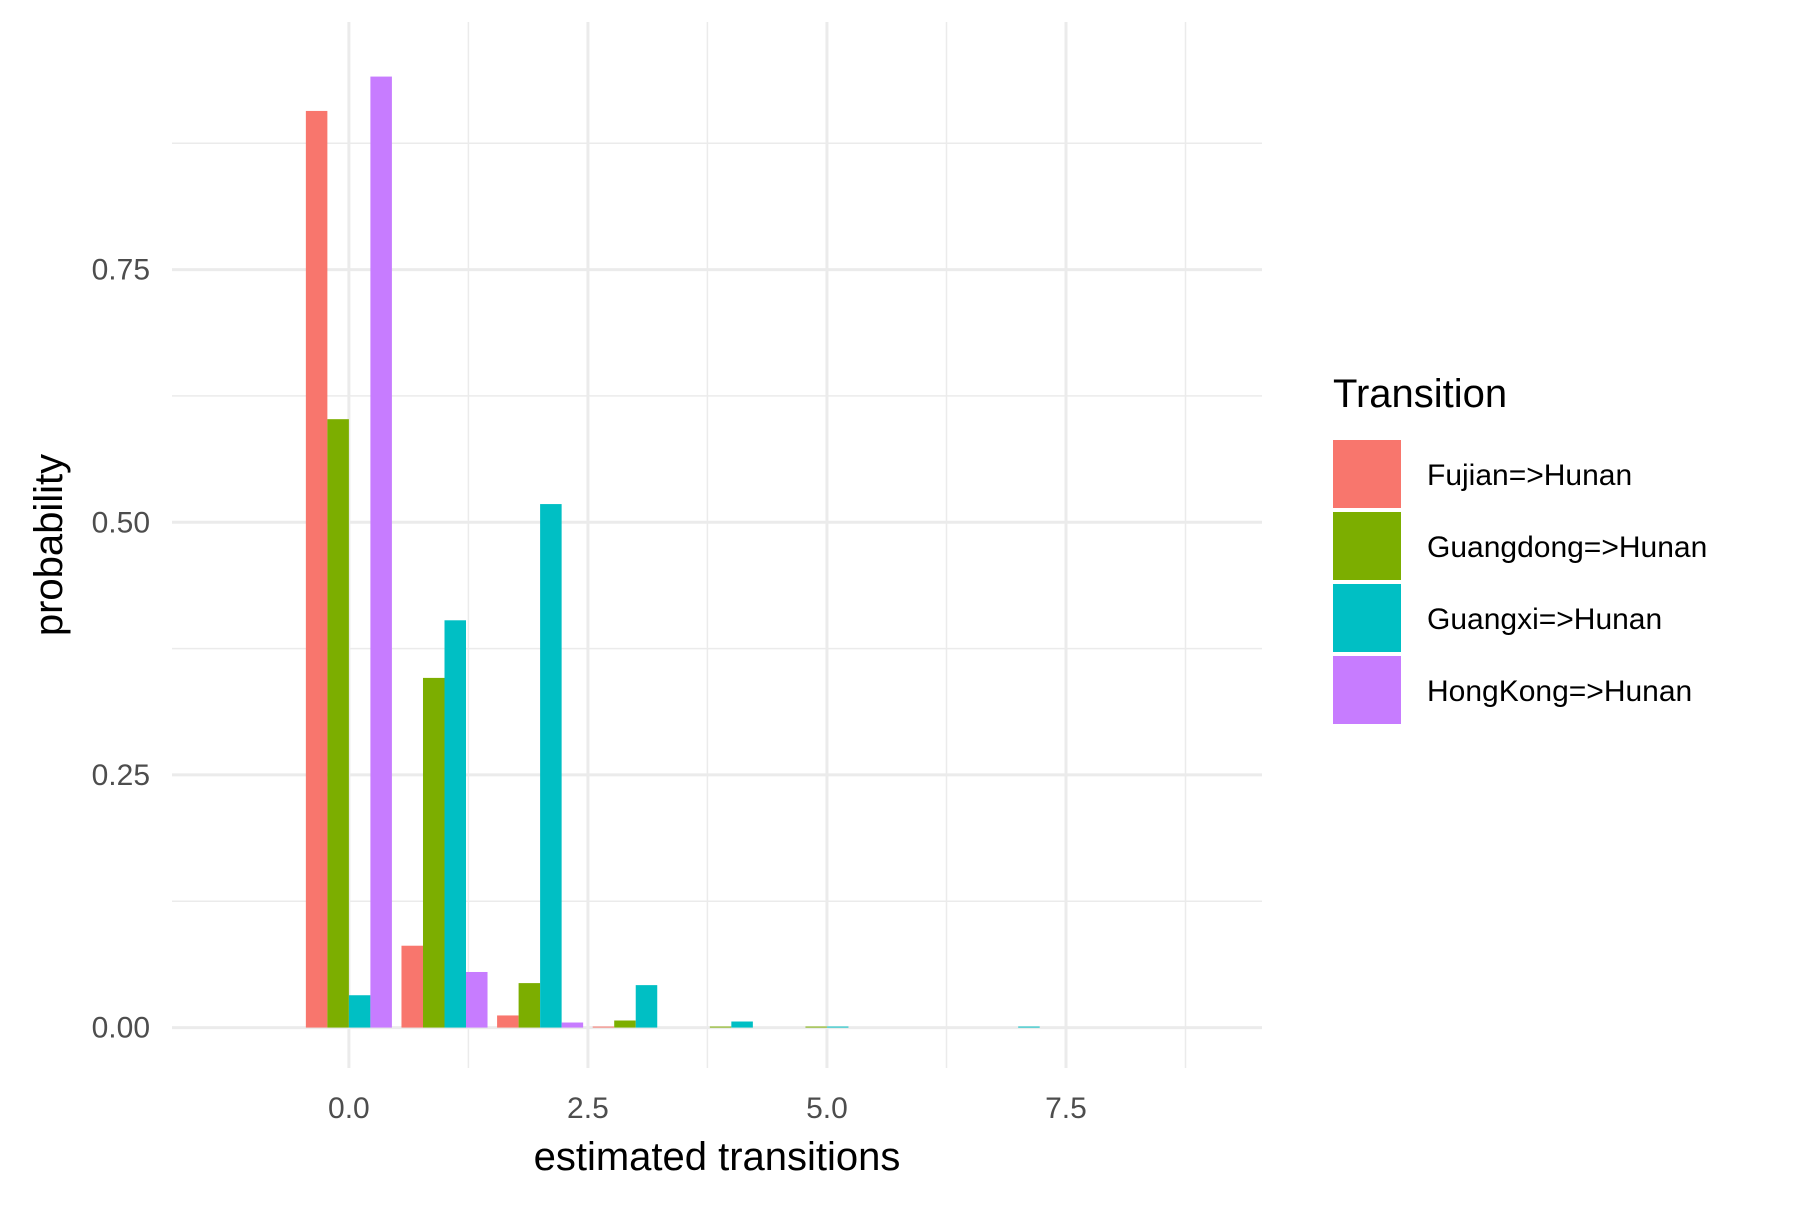 Image resolution: width=1800 pixels, height=1205 pixels. What do you see at coordinates (827, 1108) in the screenshot?
I see `x-tick-label: 5.0` at bounding box center [827, 1108].